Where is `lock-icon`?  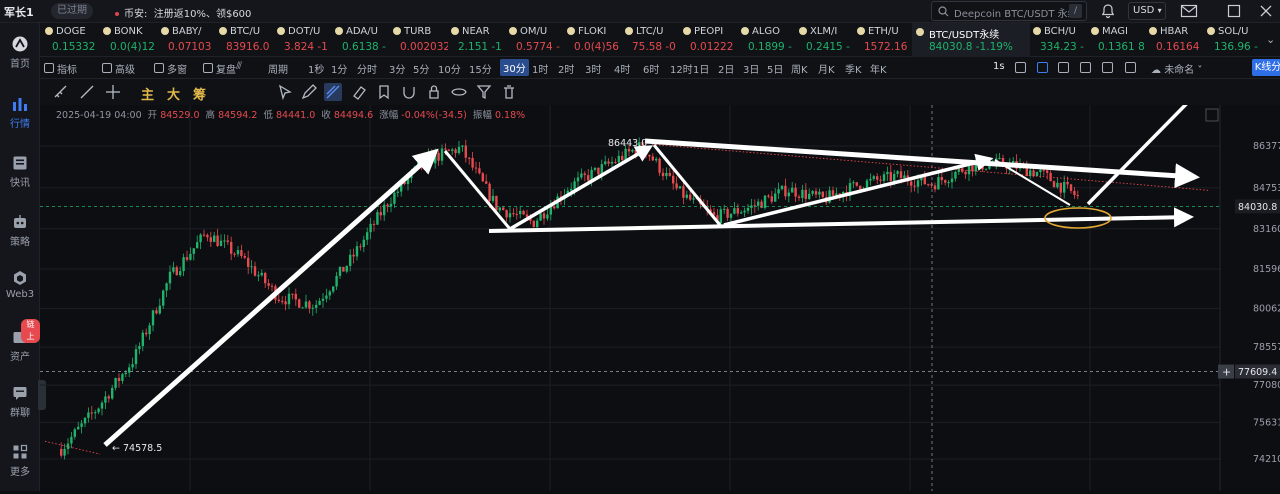 lock-icon is located at coordinates (434, 92).